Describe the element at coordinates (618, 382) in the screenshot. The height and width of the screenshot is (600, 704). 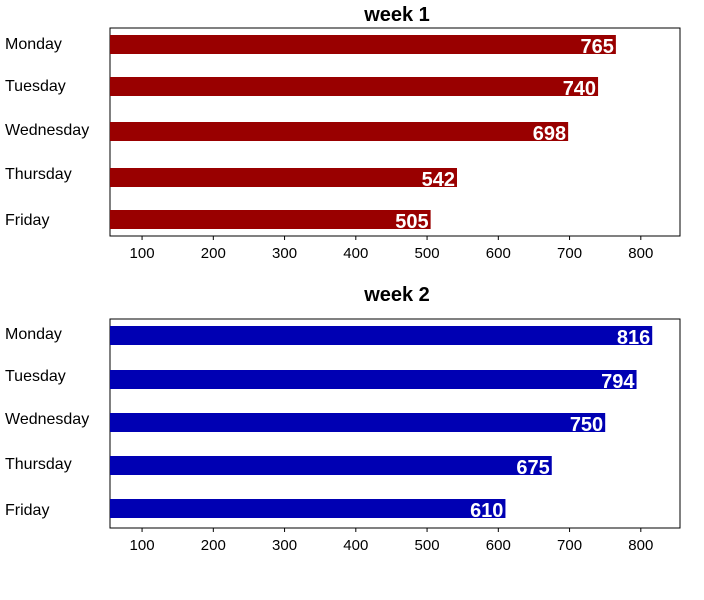
I see `value-label-tuesday: 794` at that location.